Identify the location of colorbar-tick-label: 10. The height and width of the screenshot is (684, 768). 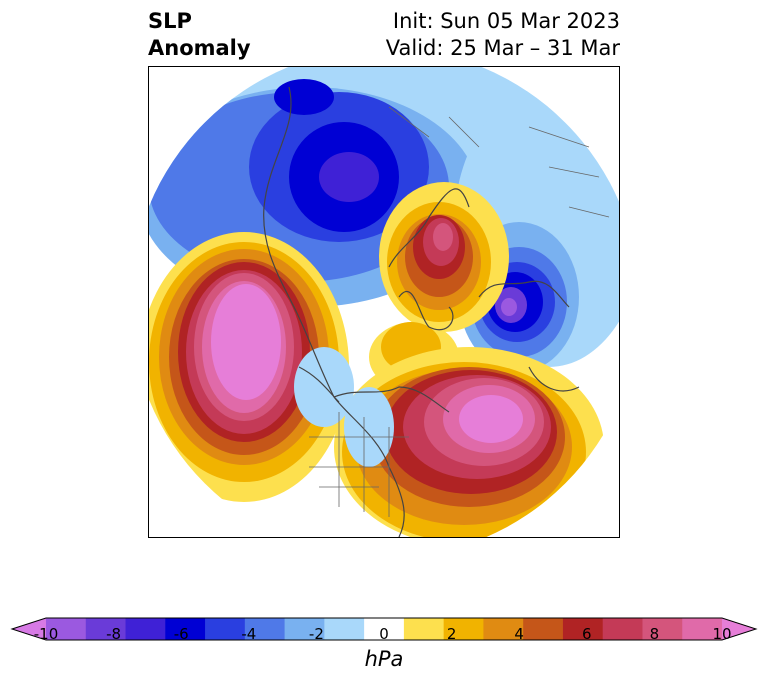
(722, 634).